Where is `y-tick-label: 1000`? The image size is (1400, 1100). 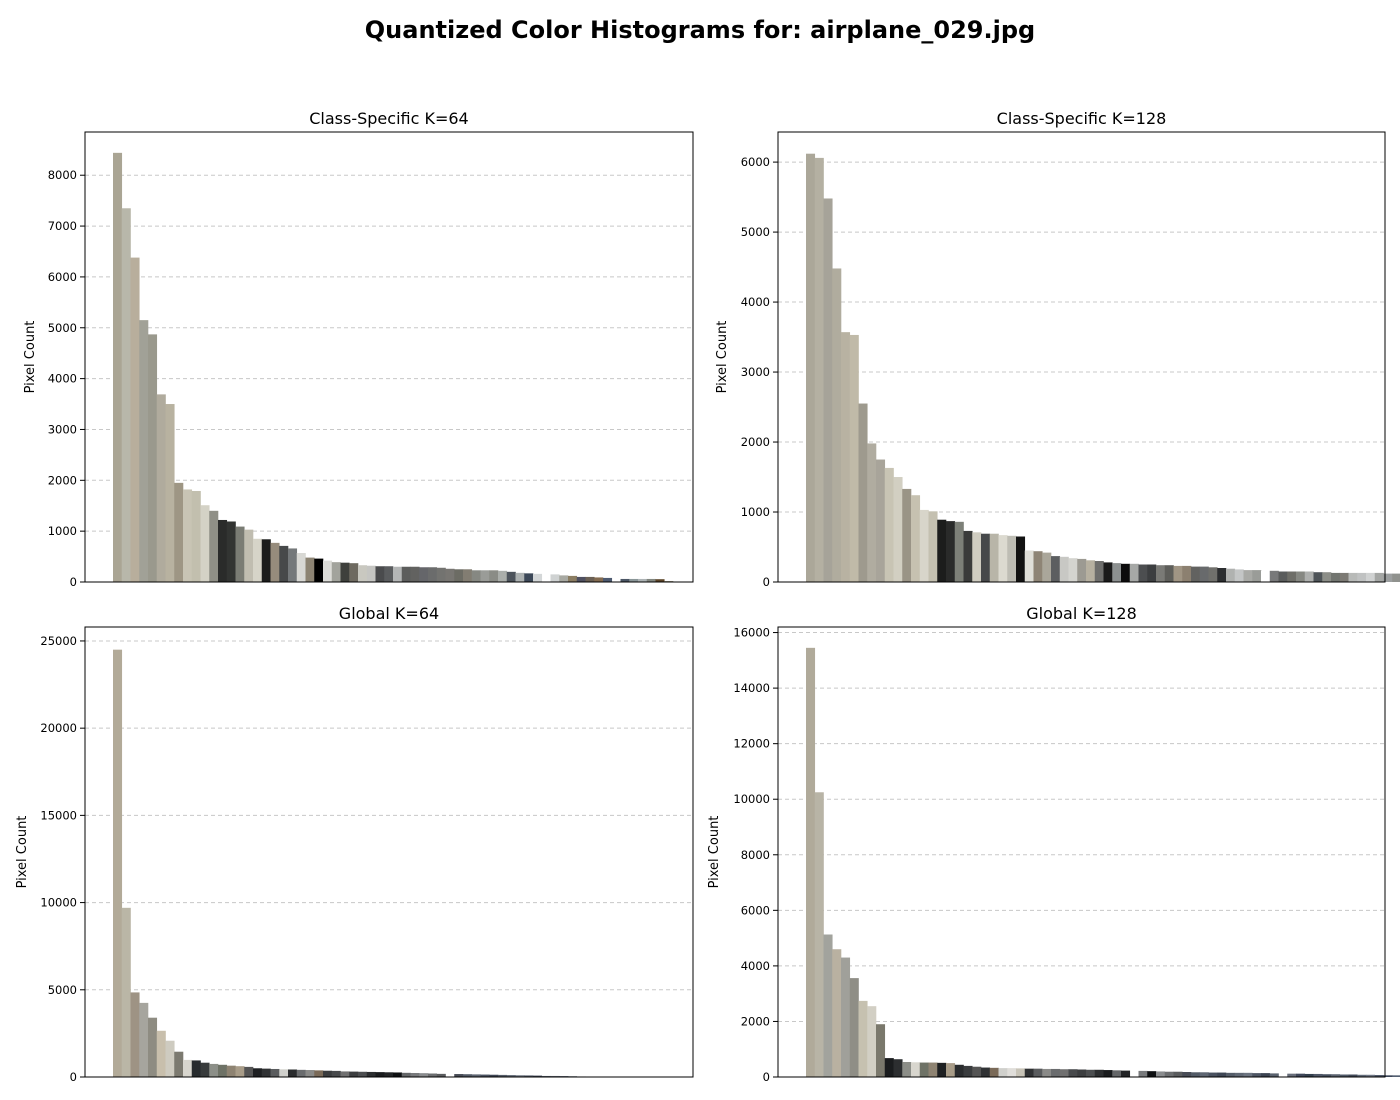 y-tick-label: 1000 is located at coordinates (755, 512).